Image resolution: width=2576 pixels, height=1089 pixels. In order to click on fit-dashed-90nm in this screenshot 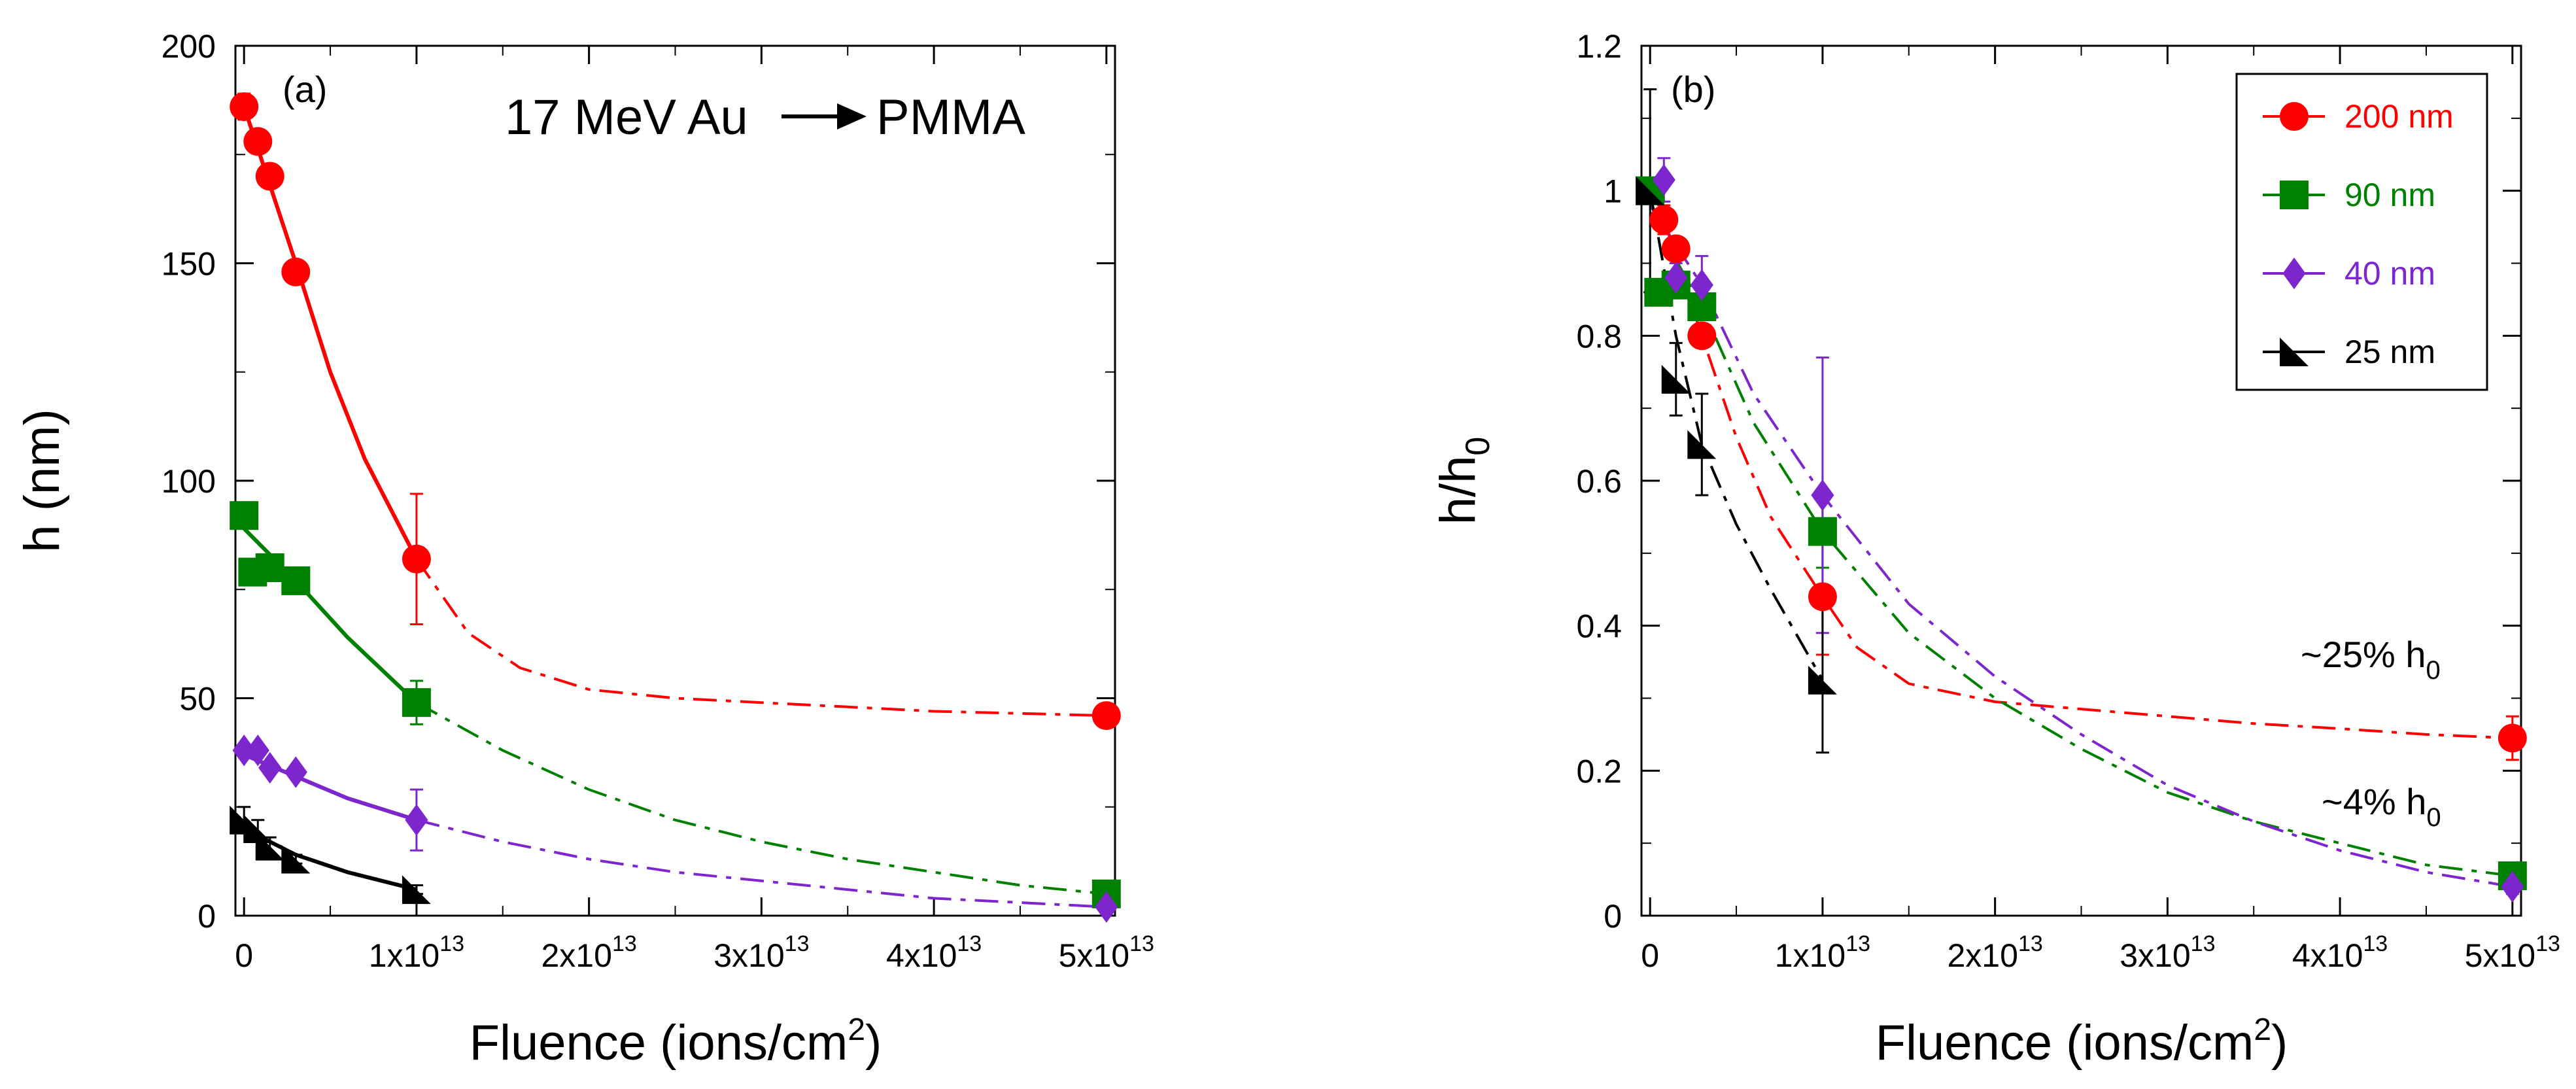, I will do `click(761, 798)`.